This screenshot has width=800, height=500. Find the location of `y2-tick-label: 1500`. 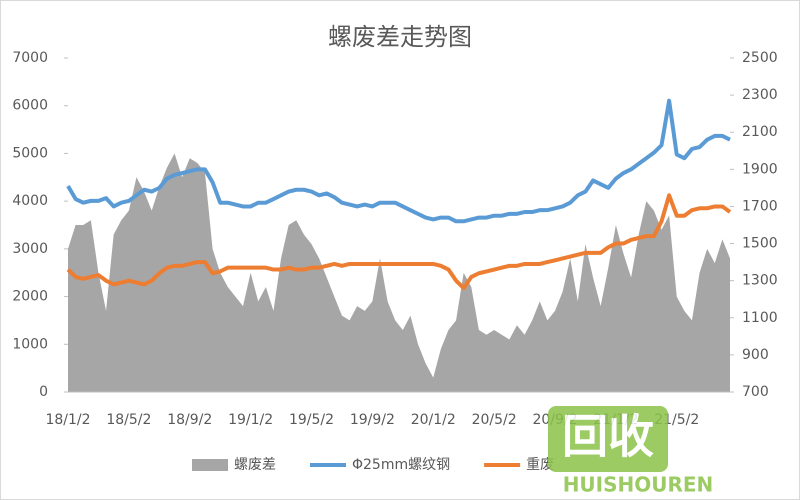

y2-tick-label: 1500 is located at coordinates (760, 244).